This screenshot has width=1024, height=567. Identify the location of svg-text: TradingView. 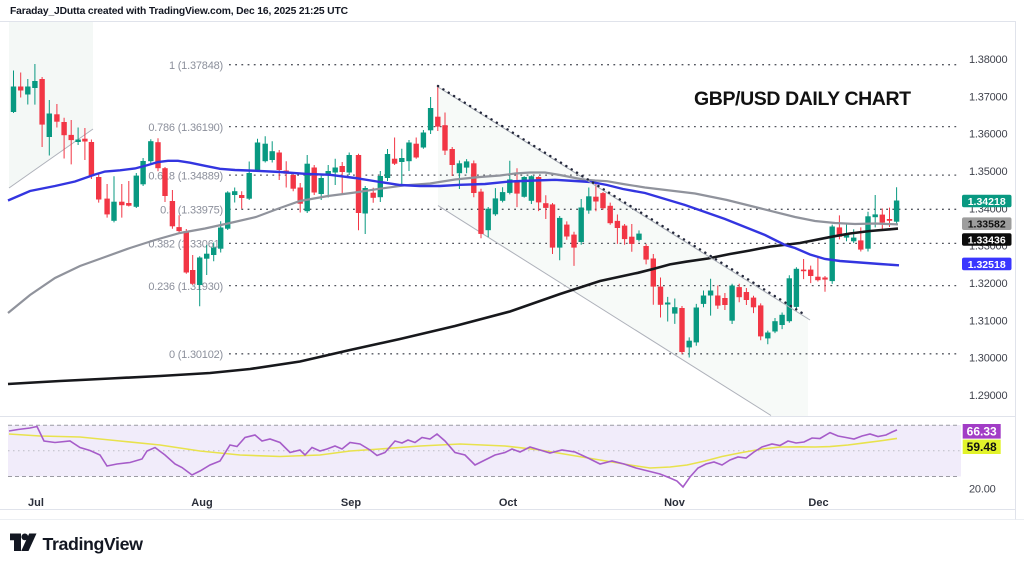
(93, 544).